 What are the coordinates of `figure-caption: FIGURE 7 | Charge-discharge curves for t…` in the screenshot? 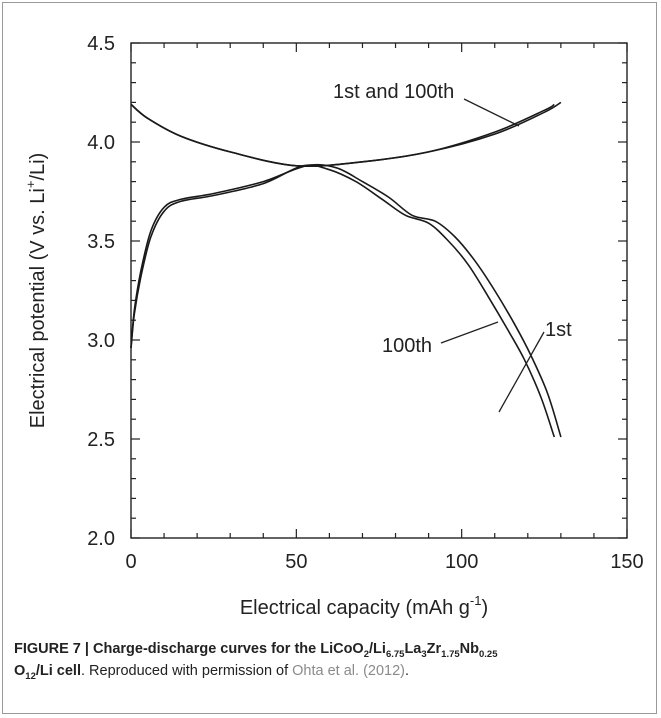 It's located at (256, 661).